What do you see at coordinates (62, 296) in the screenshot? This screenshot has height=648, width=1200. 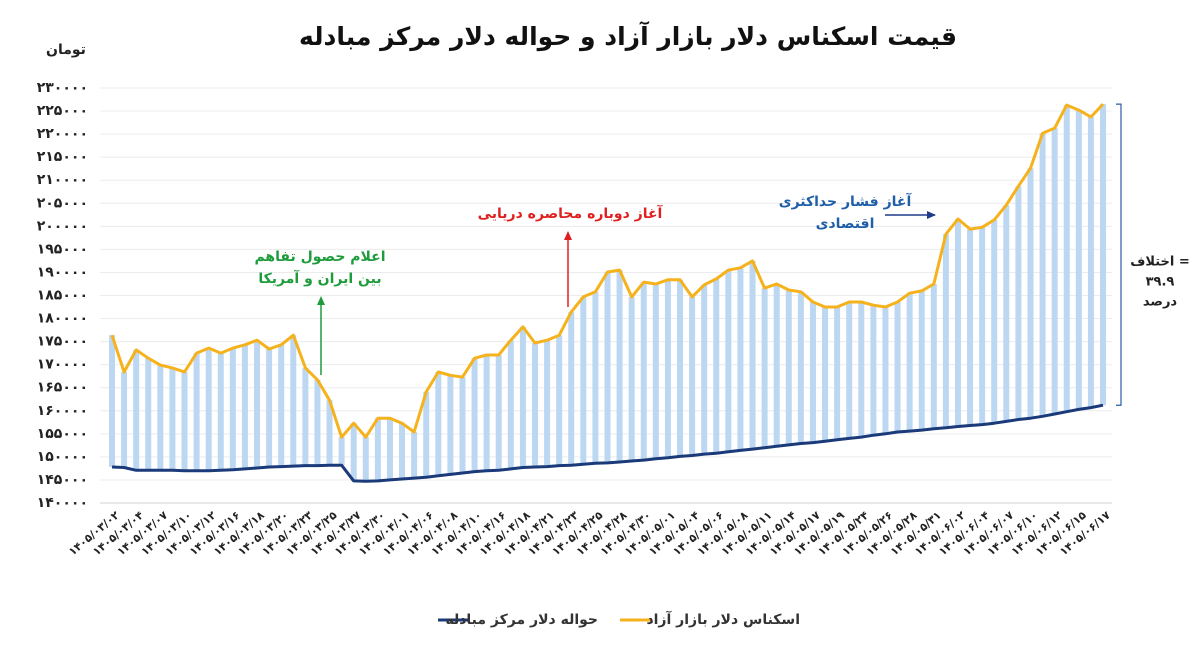 I see `y-tick-label: ۱۸۵۰۰۰` at bounding box center [62, 296].